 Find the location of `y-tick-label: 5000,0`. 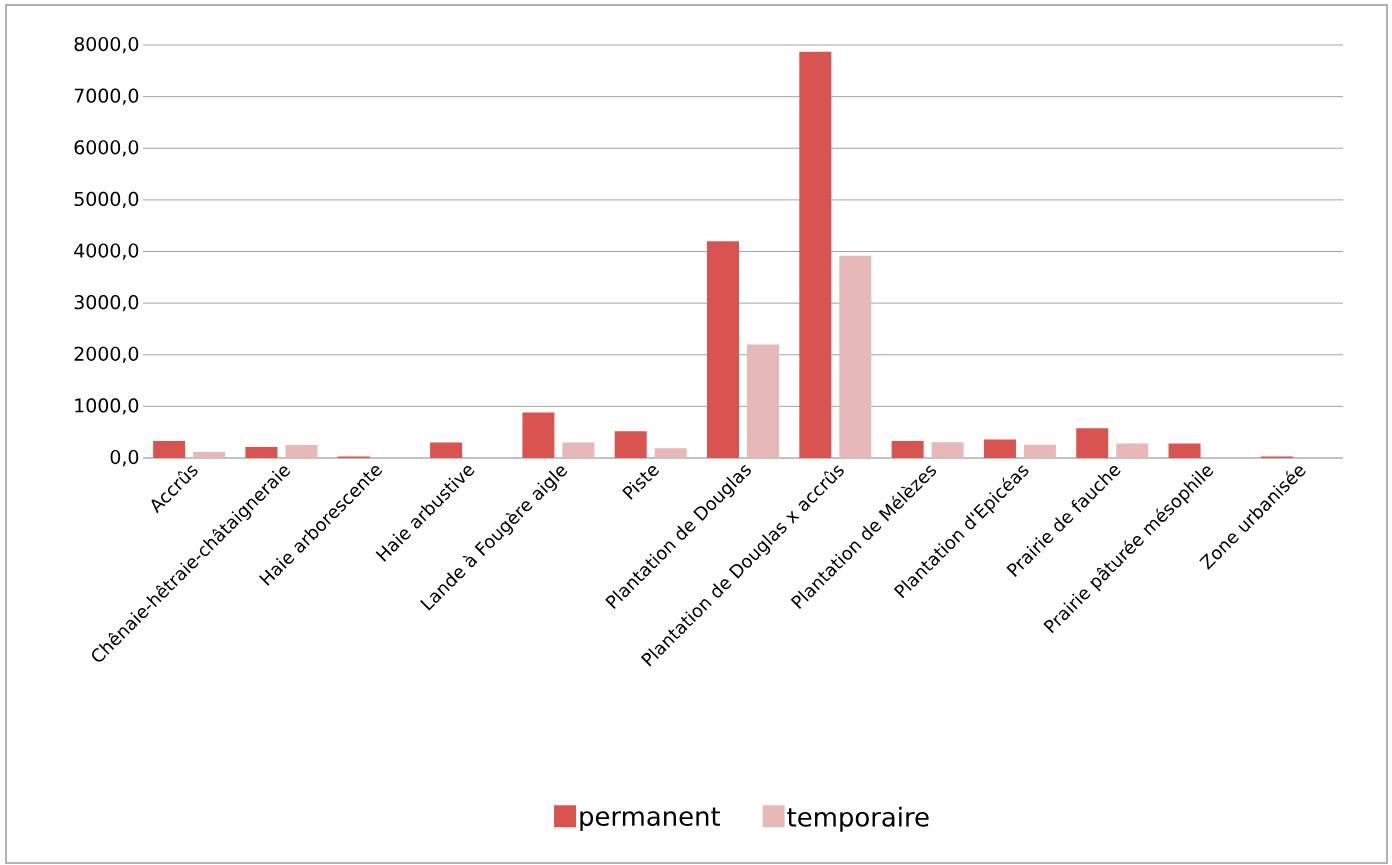

y-tick-label: 5000,0 is located at coordinates (106, 200).